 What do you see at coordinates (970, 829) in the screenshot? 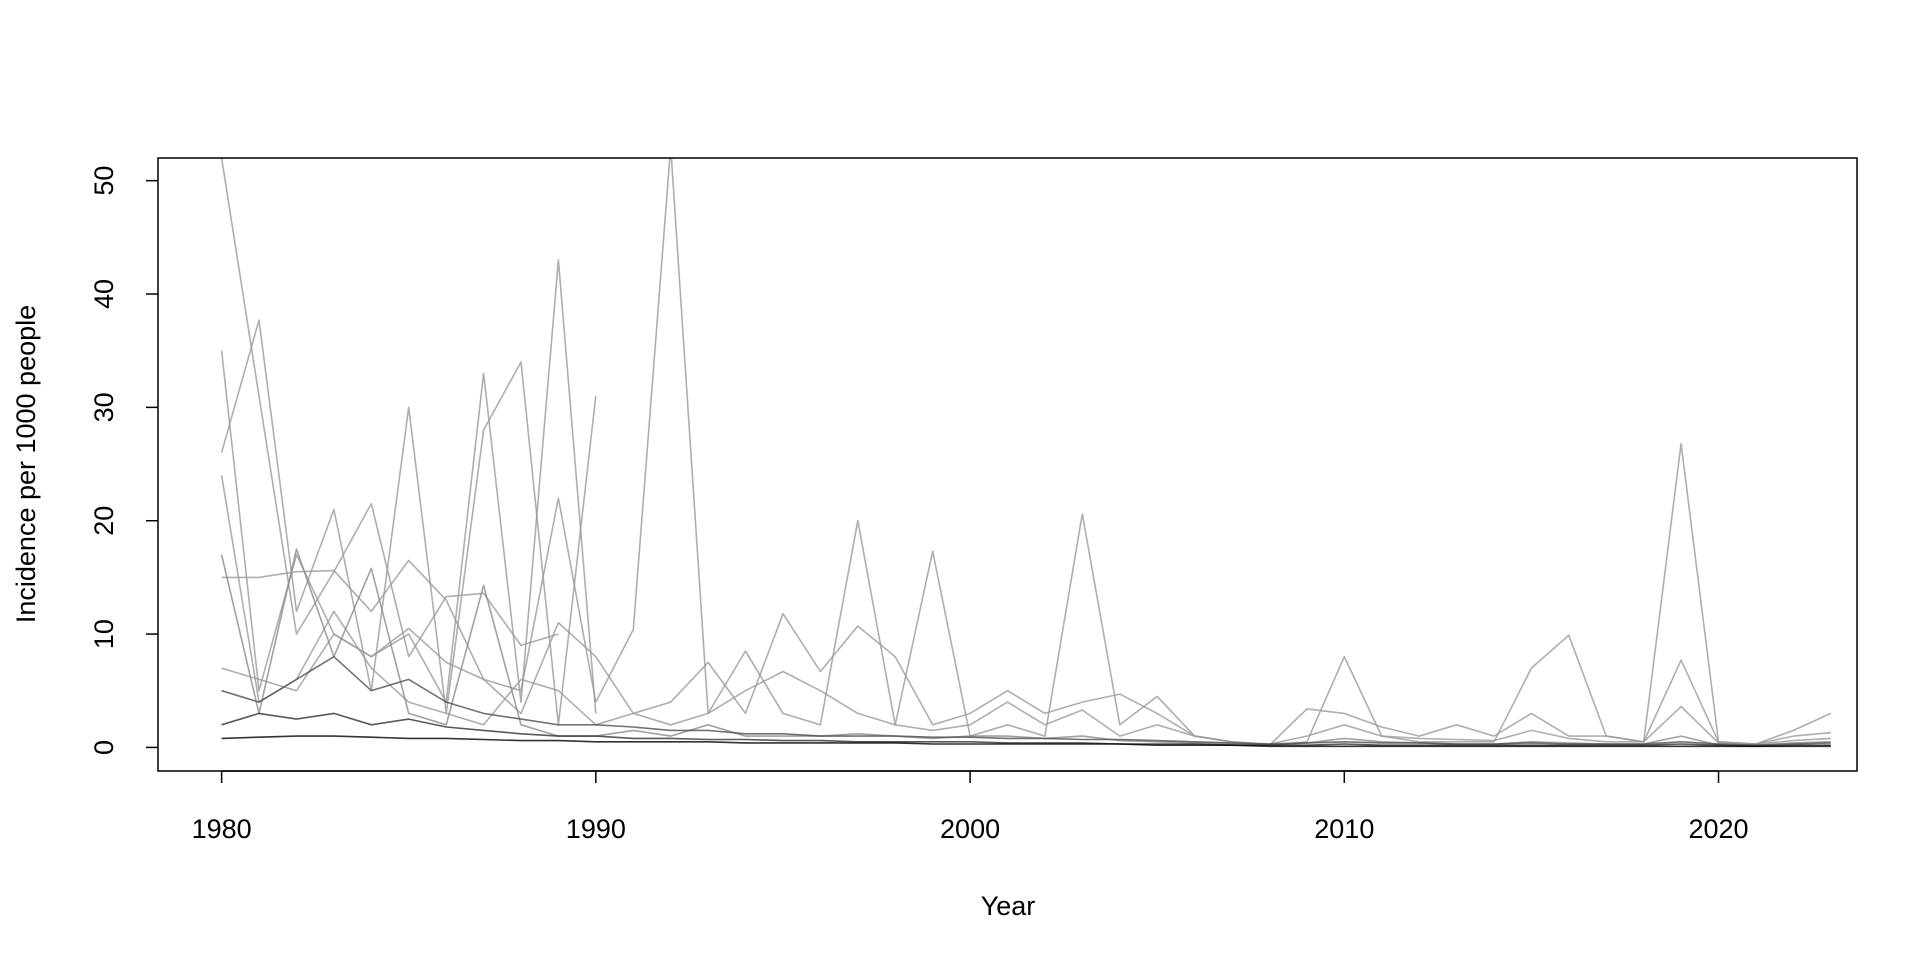
I see `x-tick-label: 2000` at bounding box center [970, 829].